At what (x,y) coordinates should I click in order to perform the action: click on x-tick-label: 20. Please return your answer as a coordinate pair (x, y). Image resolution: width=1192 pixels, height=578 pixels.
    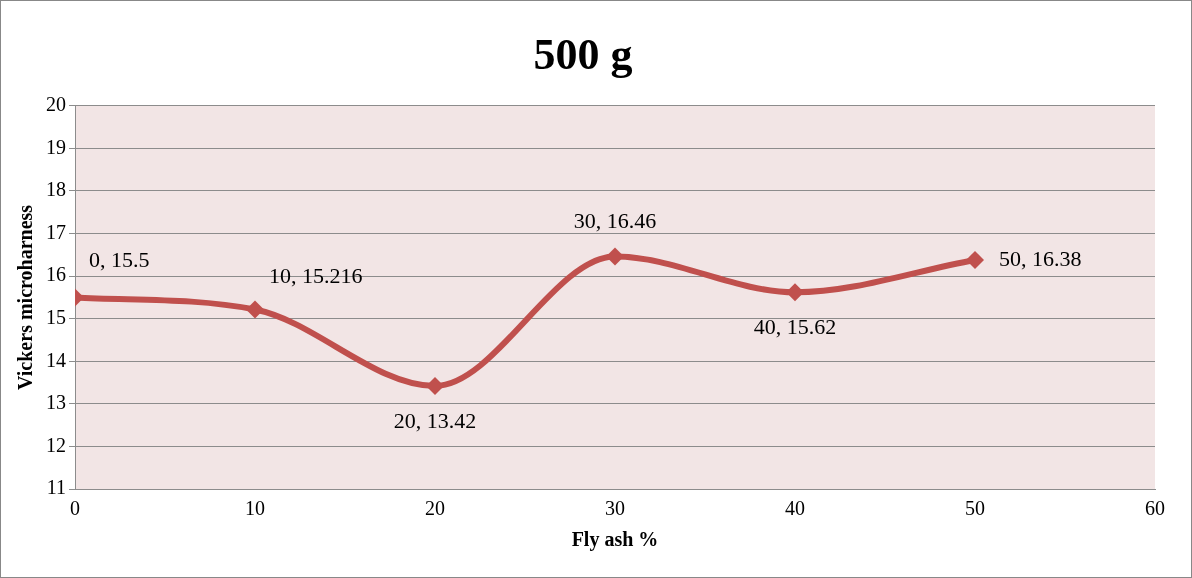
    Looking at the image, I should click on (435, 508).